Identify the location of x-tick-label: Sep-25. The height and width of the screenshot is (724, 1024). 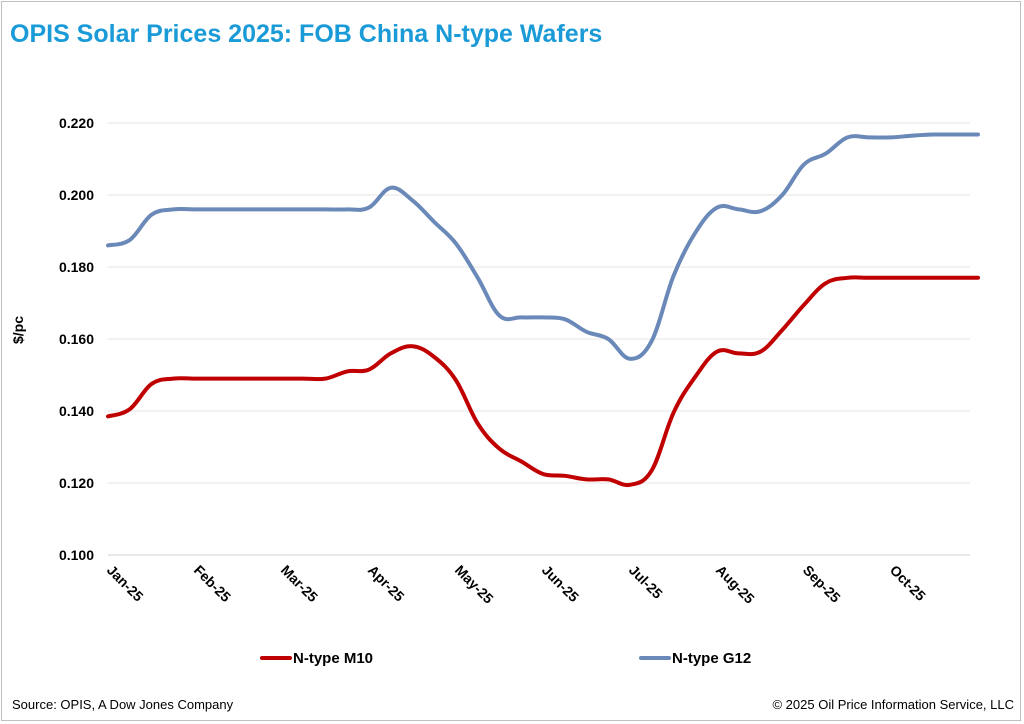
(822, 584).